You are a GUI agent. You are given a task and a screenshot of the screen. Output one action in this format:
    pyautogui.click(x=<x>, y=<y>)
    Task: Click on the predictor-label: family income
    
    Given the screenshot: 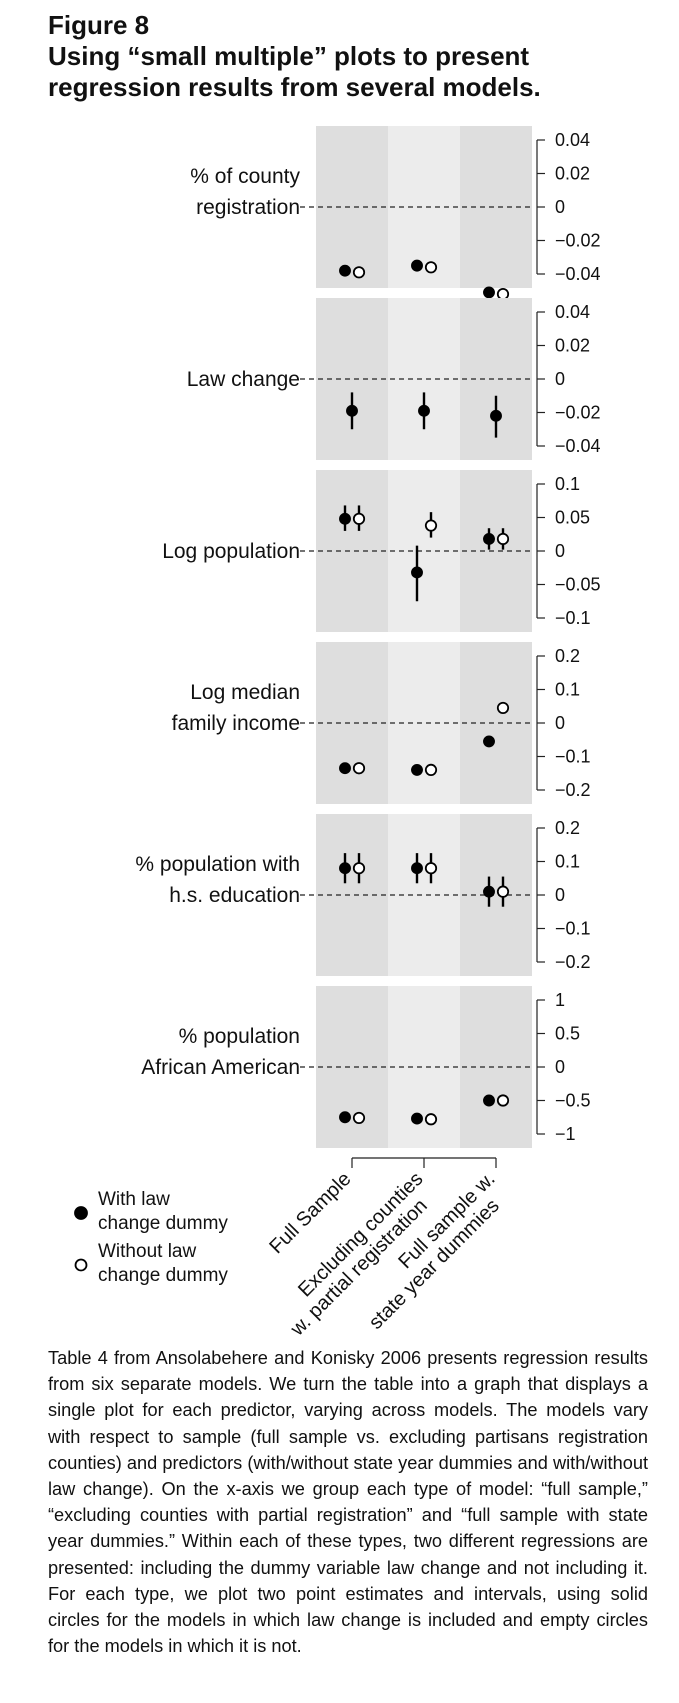 What is the action you would take?
    pyautogui.click(x=236, y=723)
    